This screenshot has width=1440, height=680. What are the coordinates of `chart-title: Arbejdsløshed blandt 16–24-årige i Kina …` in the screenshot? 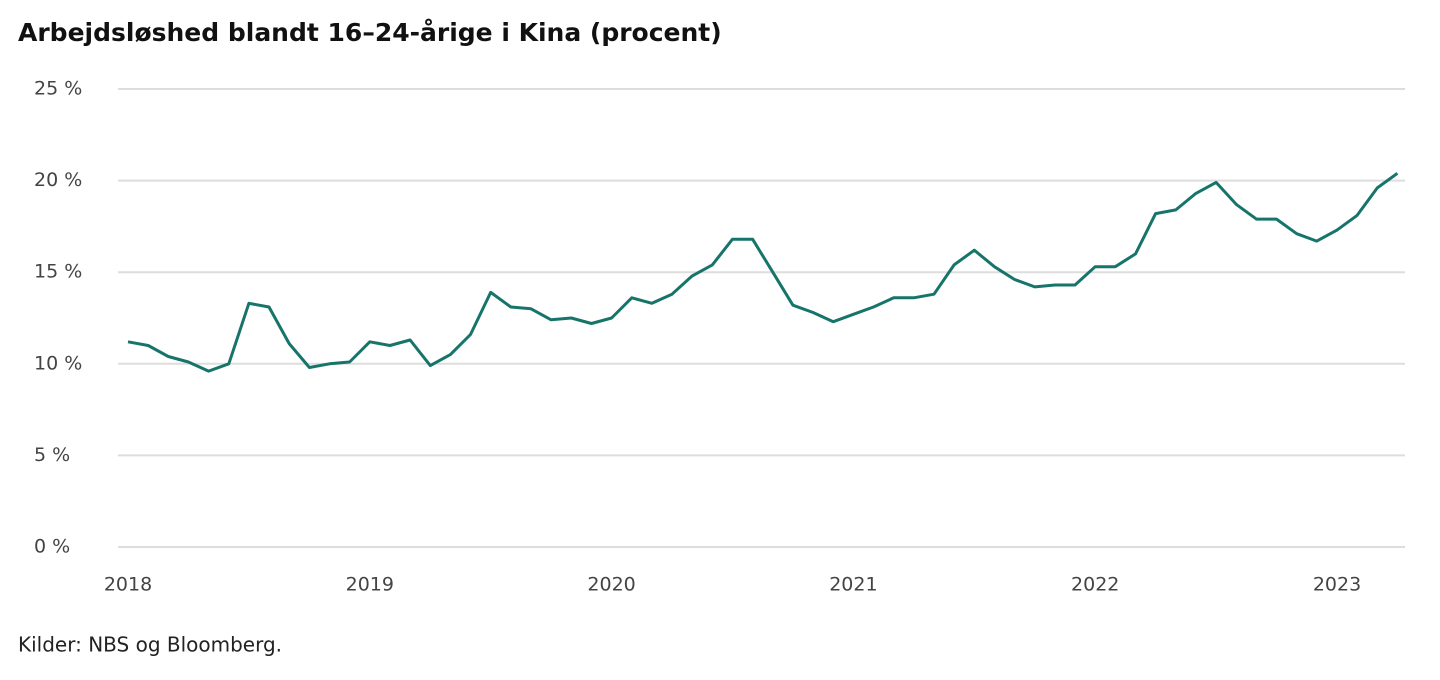 It's located at (370, 32).